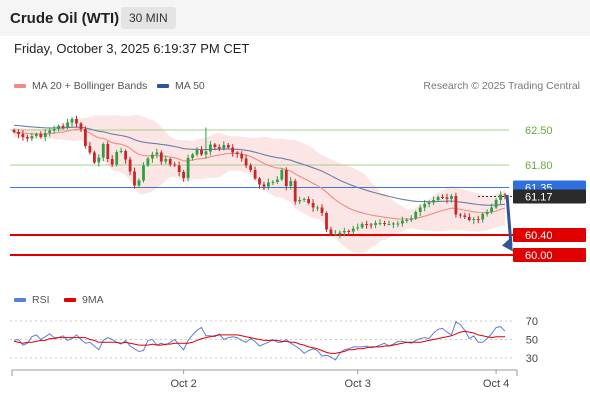 Image resolution: width=590 pixels, height=400 pixels. What do you see at coordinates (259, 342) in the screenshot?
I see `rsi-9ma-line` at bounding box center [259, 342].